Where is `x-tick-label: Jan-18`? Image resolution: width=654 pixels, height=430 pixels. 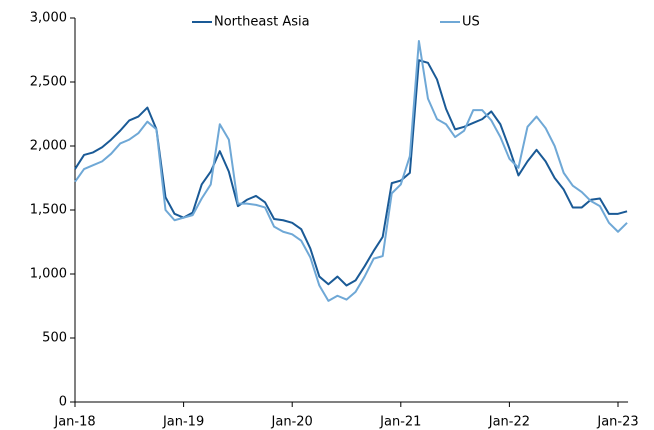 x-tick-label: Jan-18 is located at coordinates (74, 422).